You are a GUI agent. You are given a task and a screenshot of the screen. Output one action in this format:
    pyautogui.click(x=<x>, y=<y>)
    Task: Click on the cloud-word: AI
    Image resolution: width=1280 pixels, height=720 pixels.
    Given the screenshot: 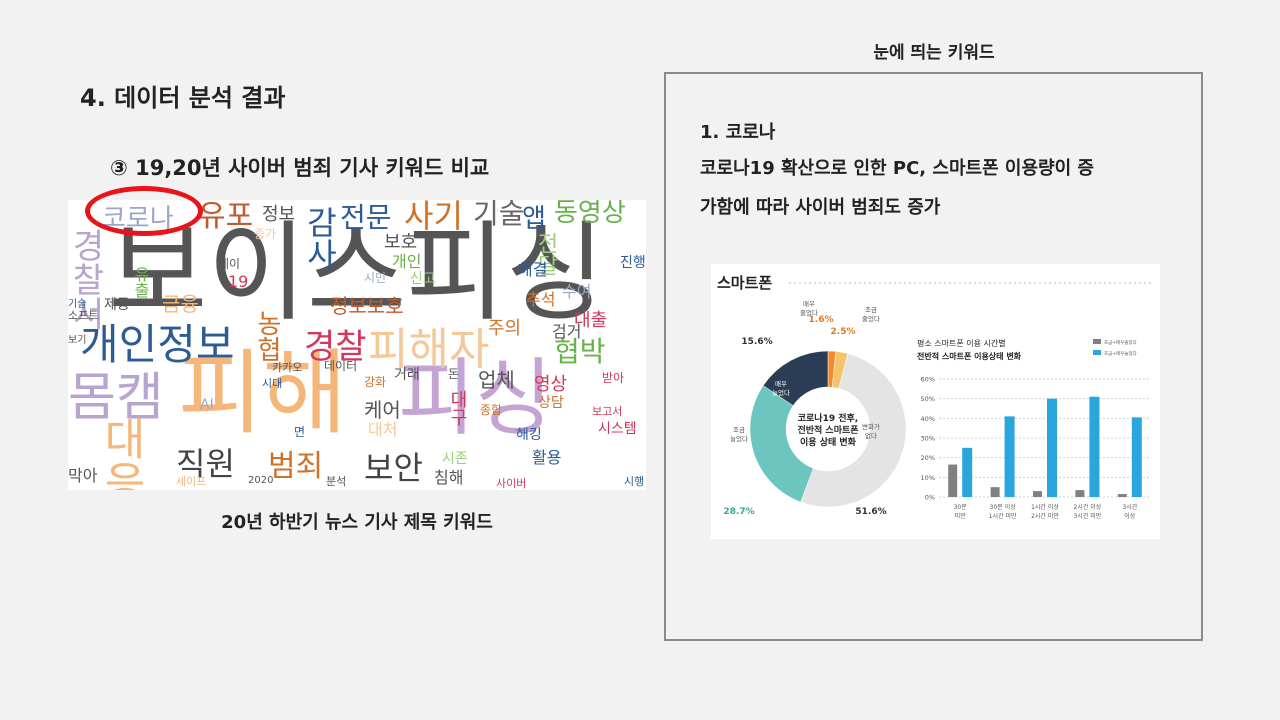 What is the action you would take?
    pyautogui.click(x=207, y=405)
    